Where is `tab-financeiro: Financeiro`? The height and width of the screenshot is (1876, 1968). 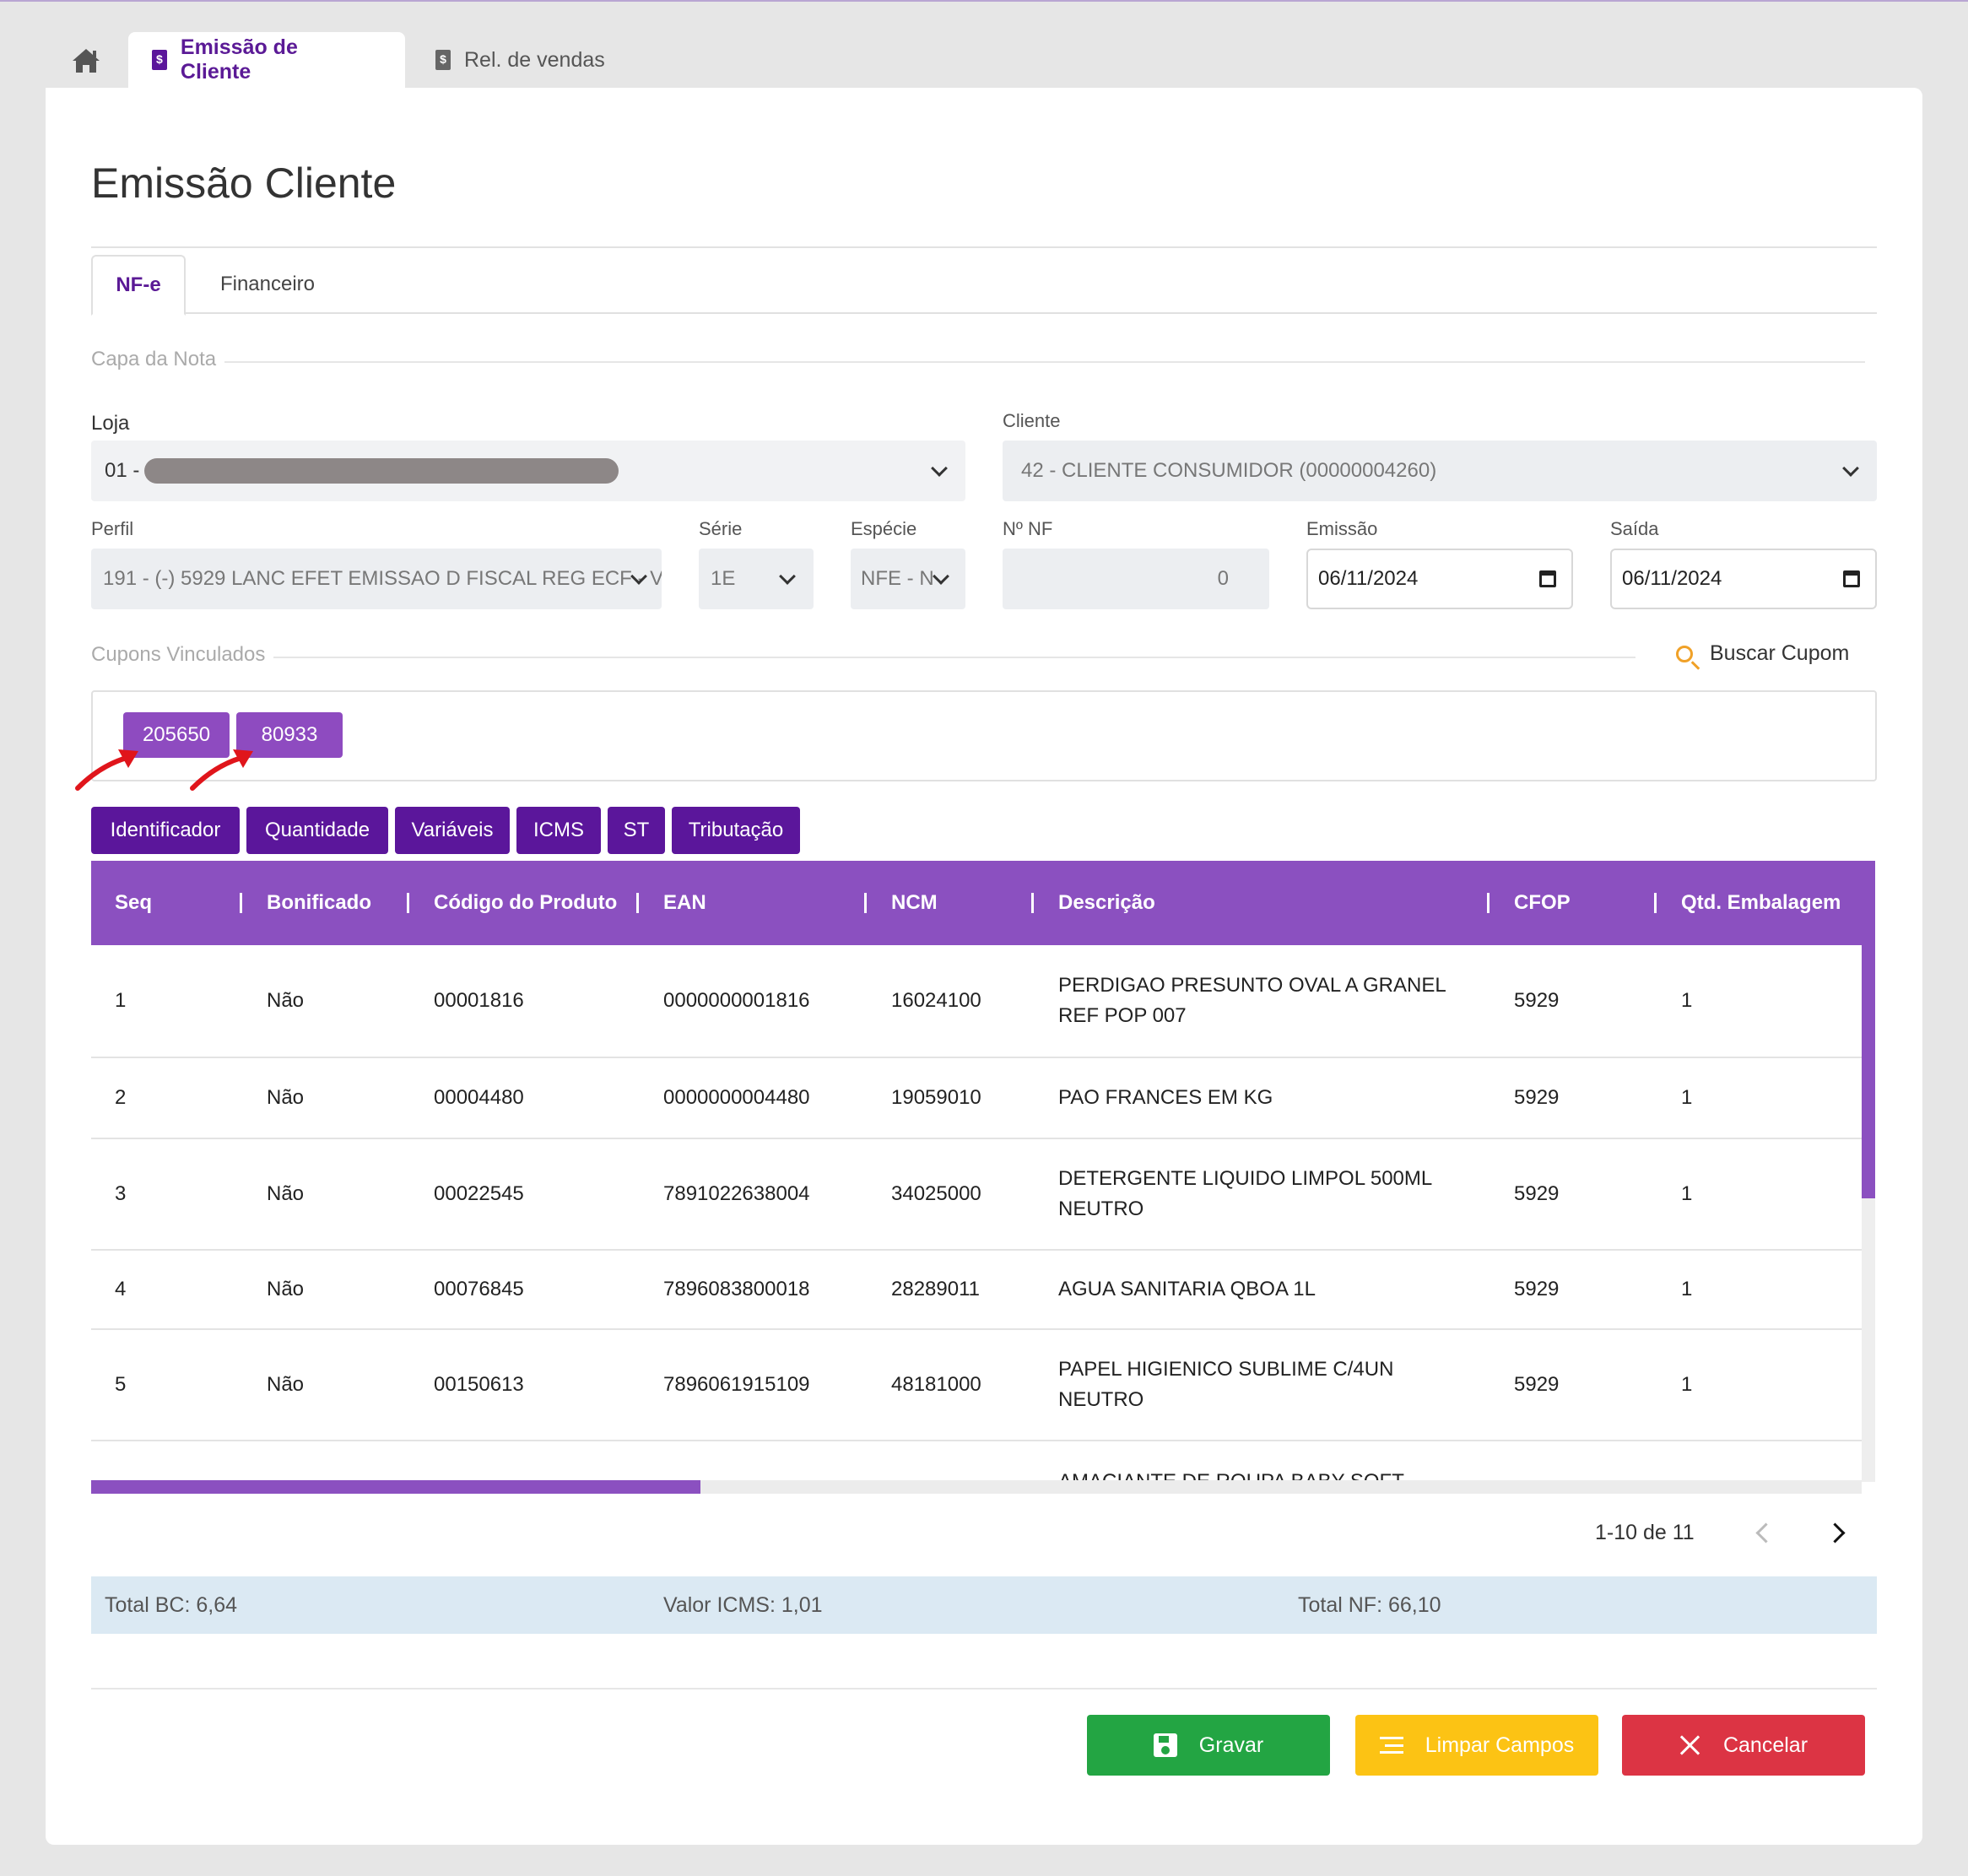
tab-financeiro: Financeiro is located at coordinates (268, 284).